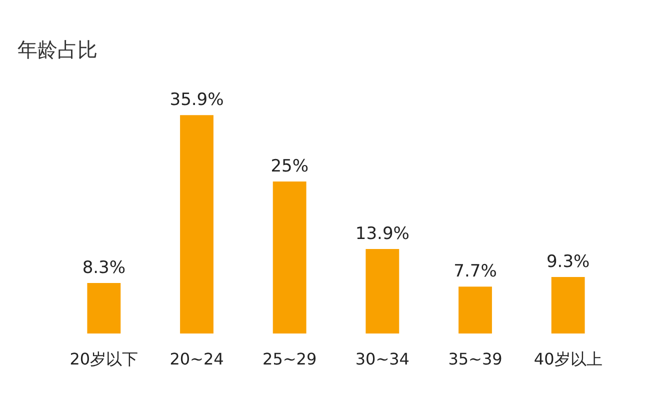 Image resolution: width=660 pixels, height=406 pixels. Describe the element at coordinates (382, 234) in the screenshot. I see `data-label: 13.9%` at that location.